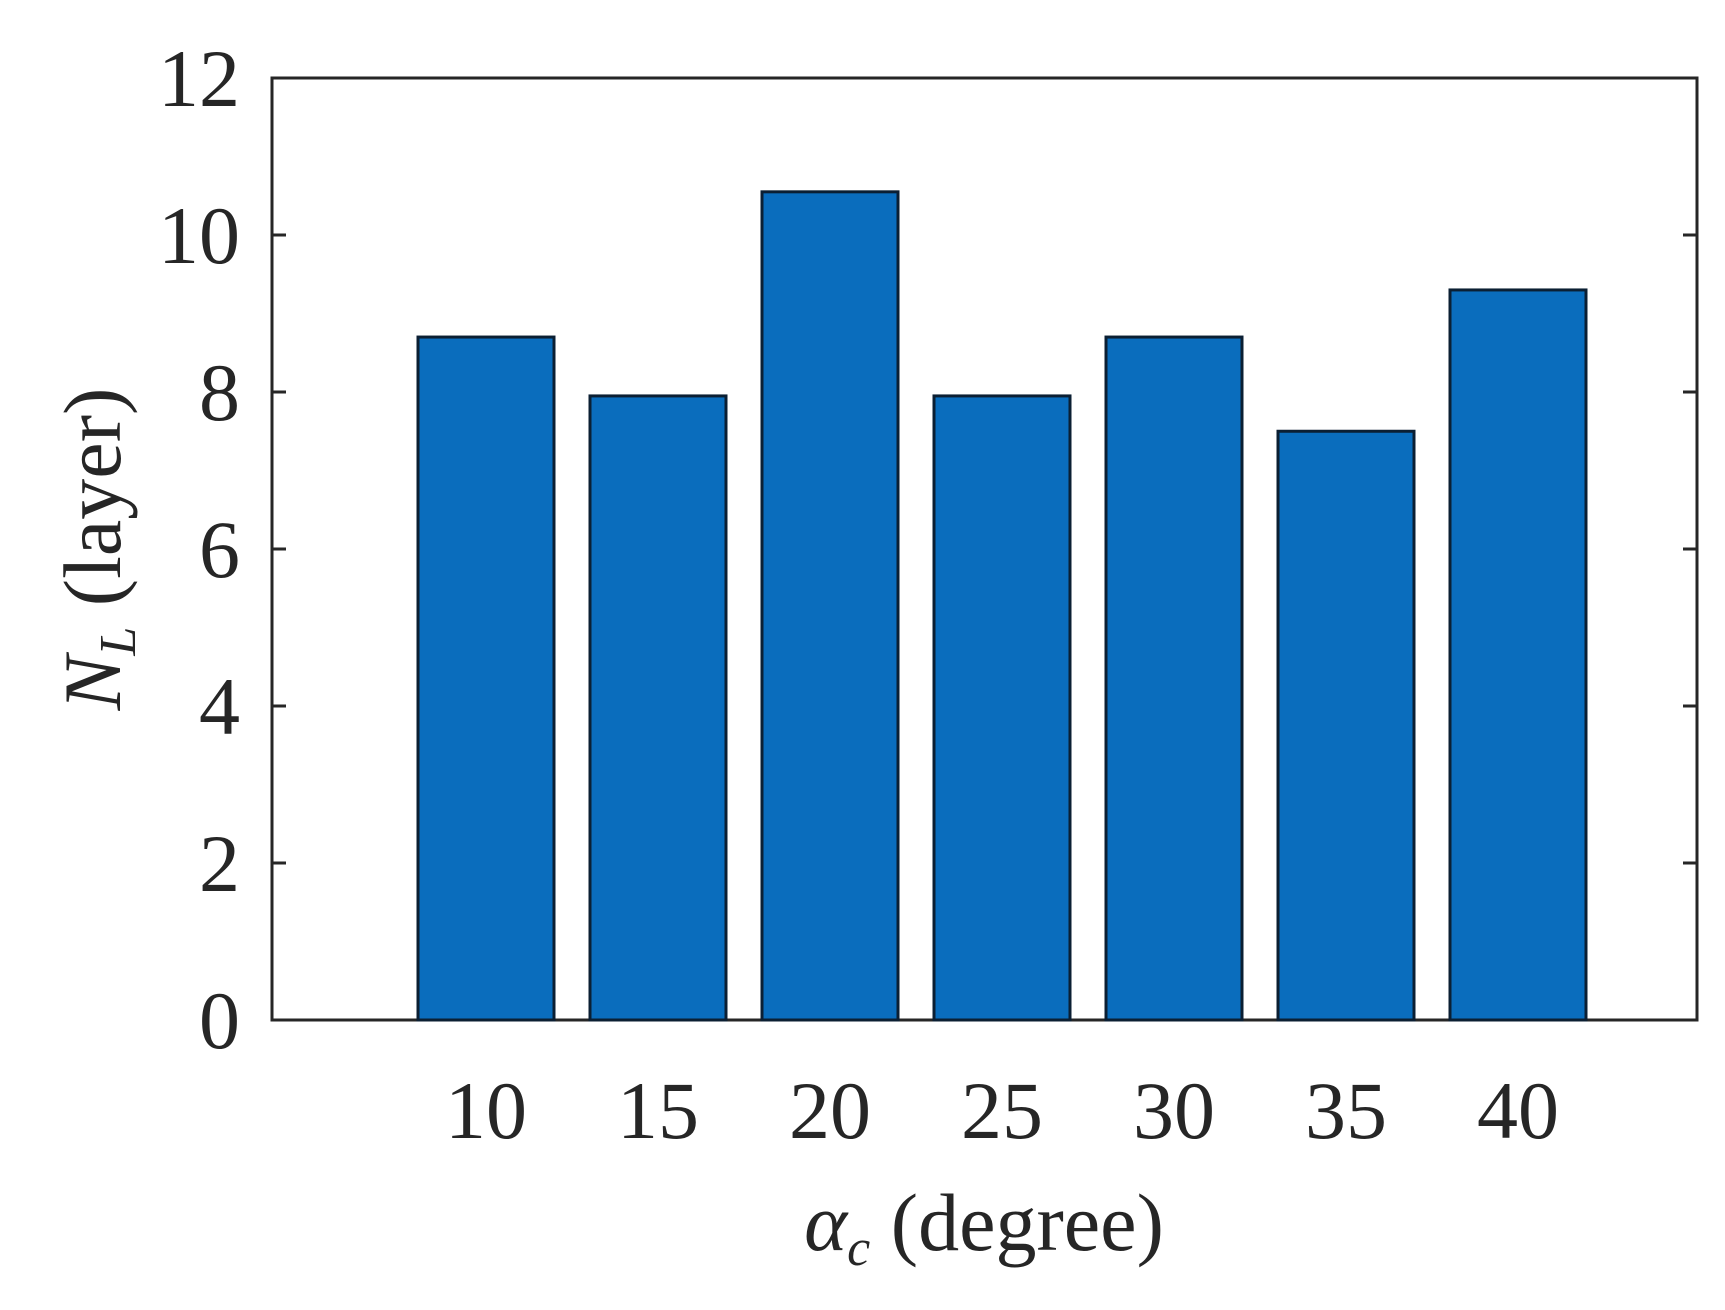 The width and height of the screenshot is (1725, 1310). What do you see at coordinates (219, 1020) in the screenshot?
I see `y-tick-label-0: 0` at bounding box center [219, 1020].